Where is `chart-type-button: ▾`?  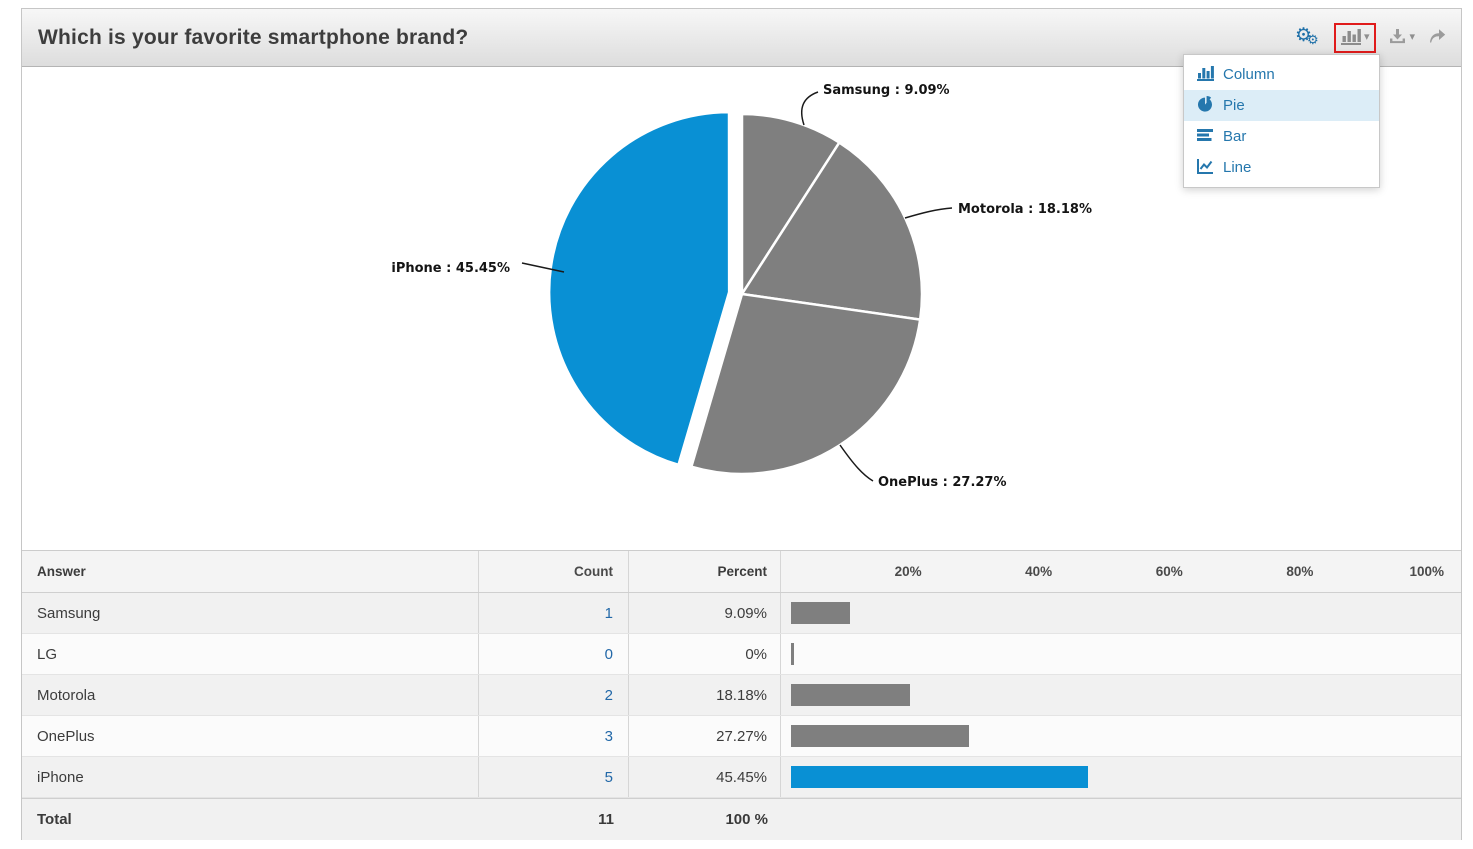
chart-type-button: ▾ is located at coordinates (1355, 38).